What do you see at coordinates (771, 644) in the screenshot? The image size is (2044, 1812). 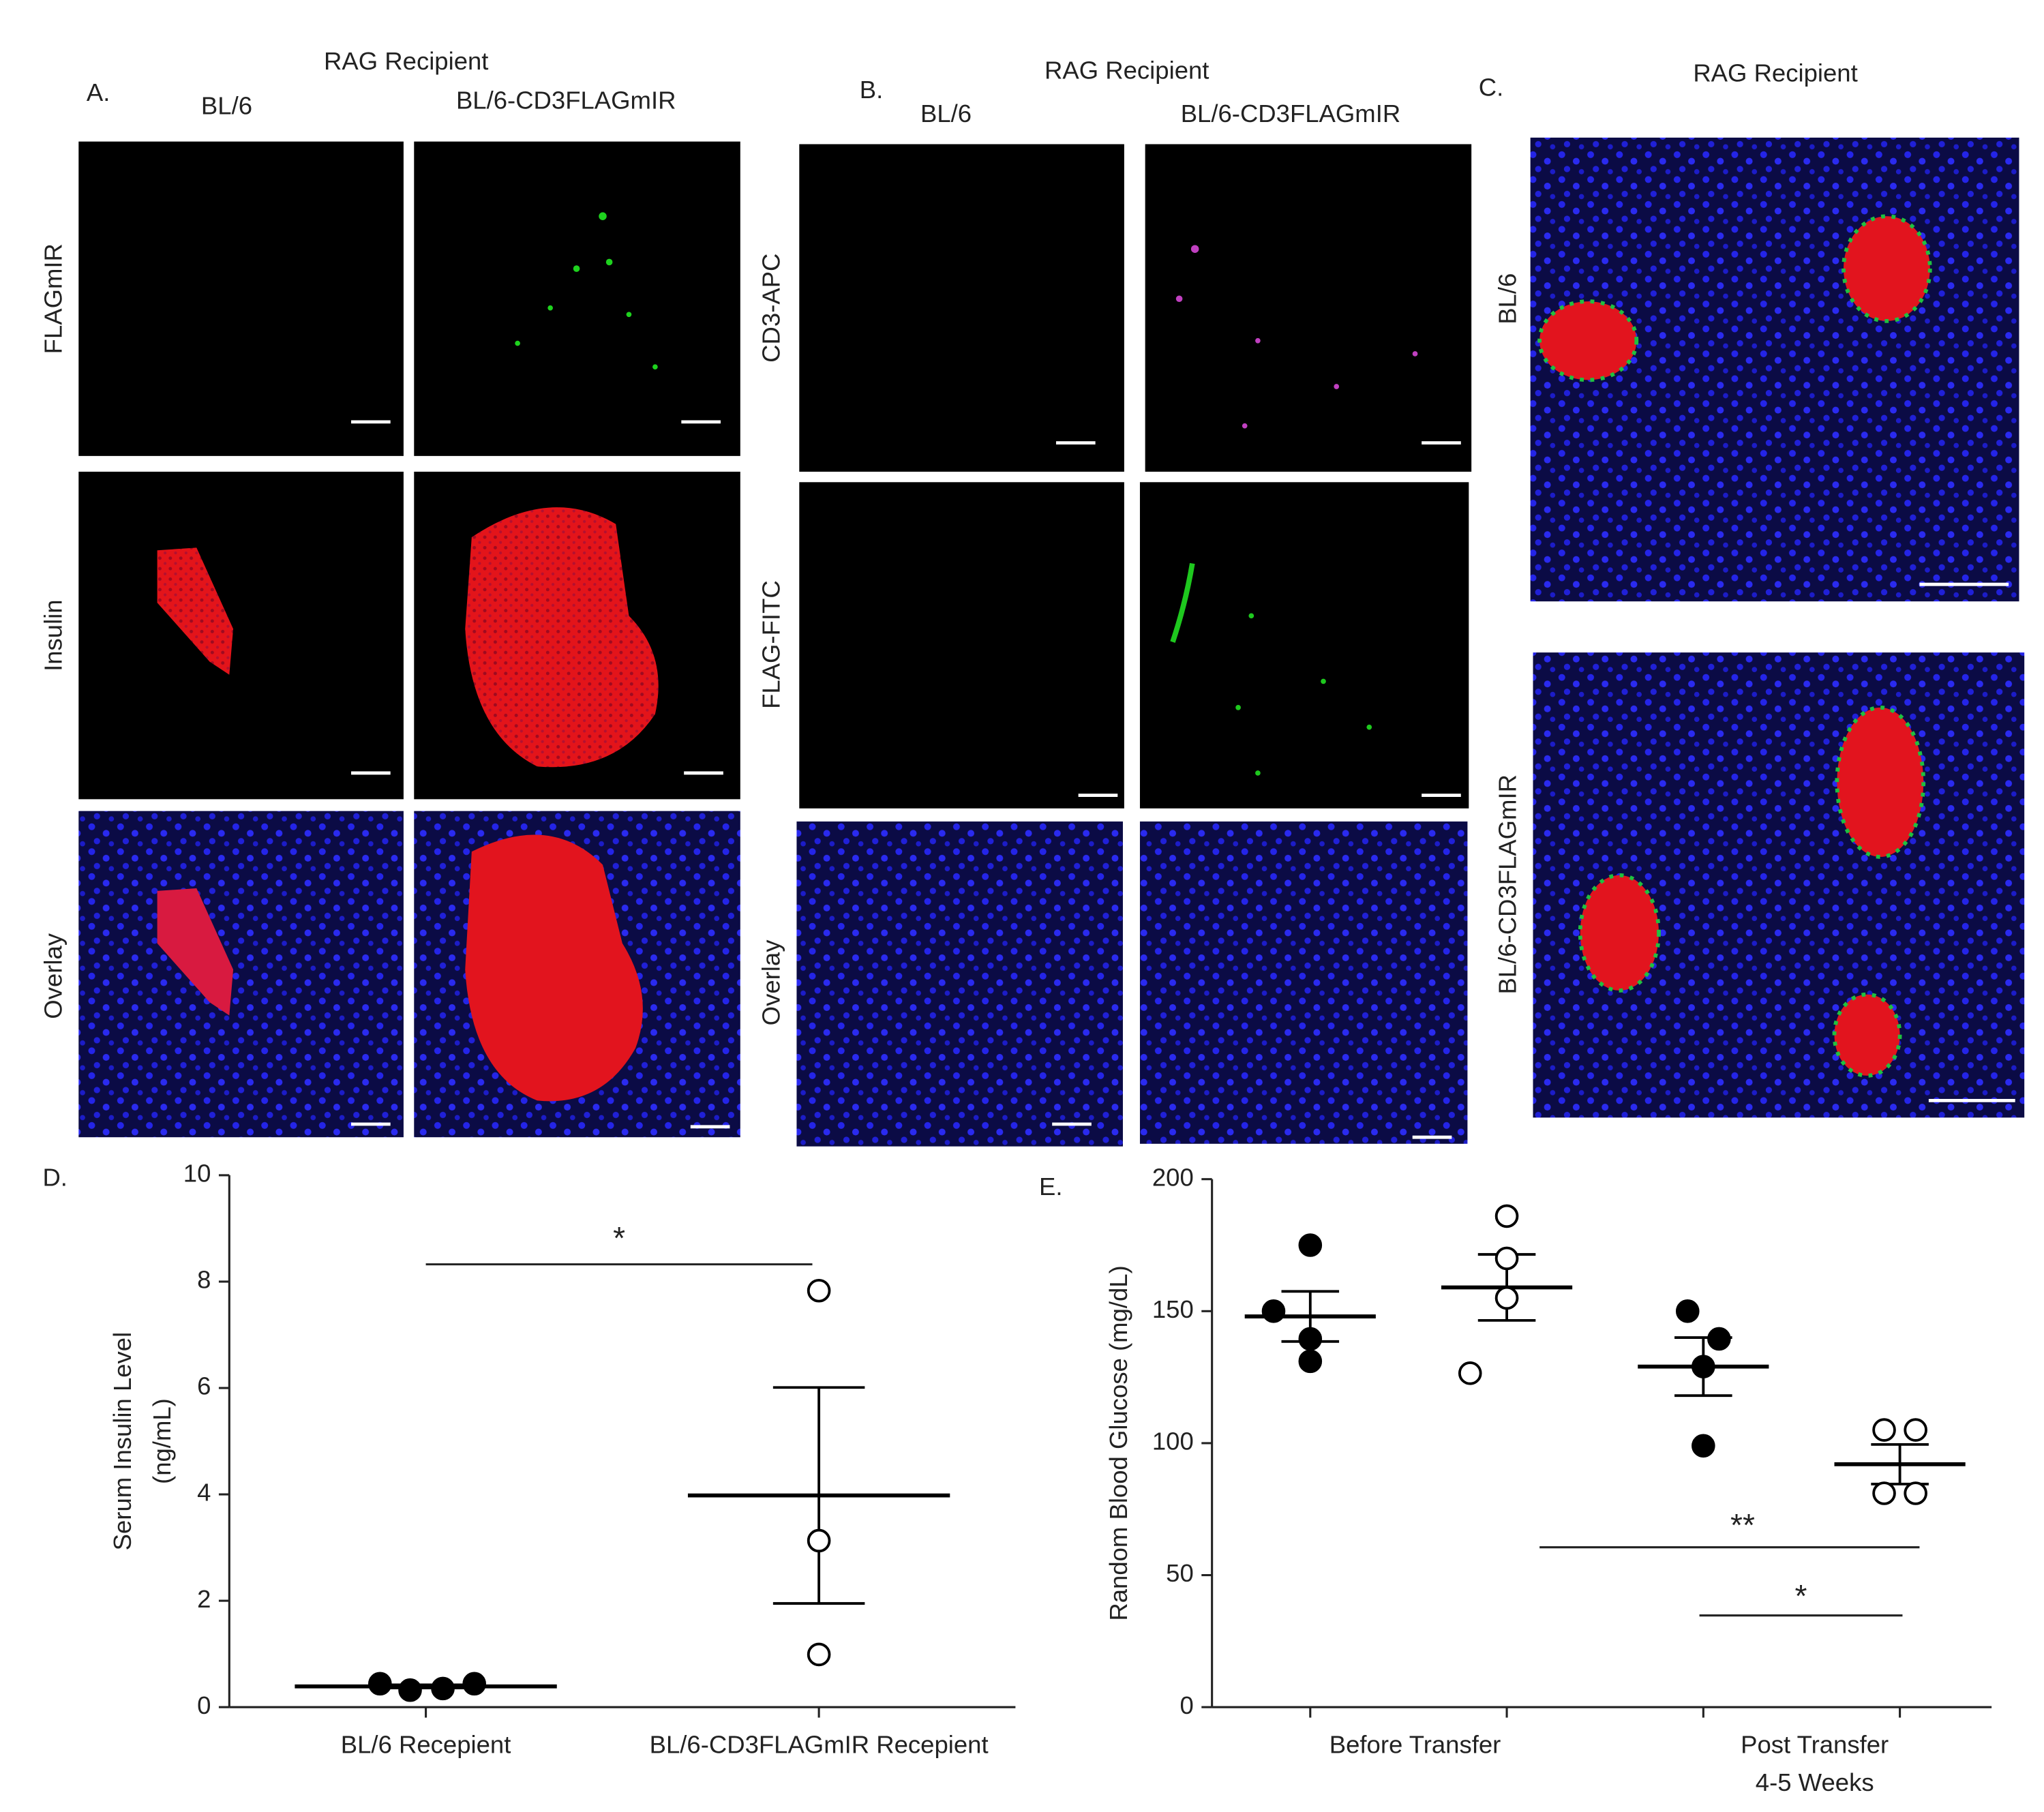 I see `row-label: FLAG-FITC` at bounding box center [771, 644].